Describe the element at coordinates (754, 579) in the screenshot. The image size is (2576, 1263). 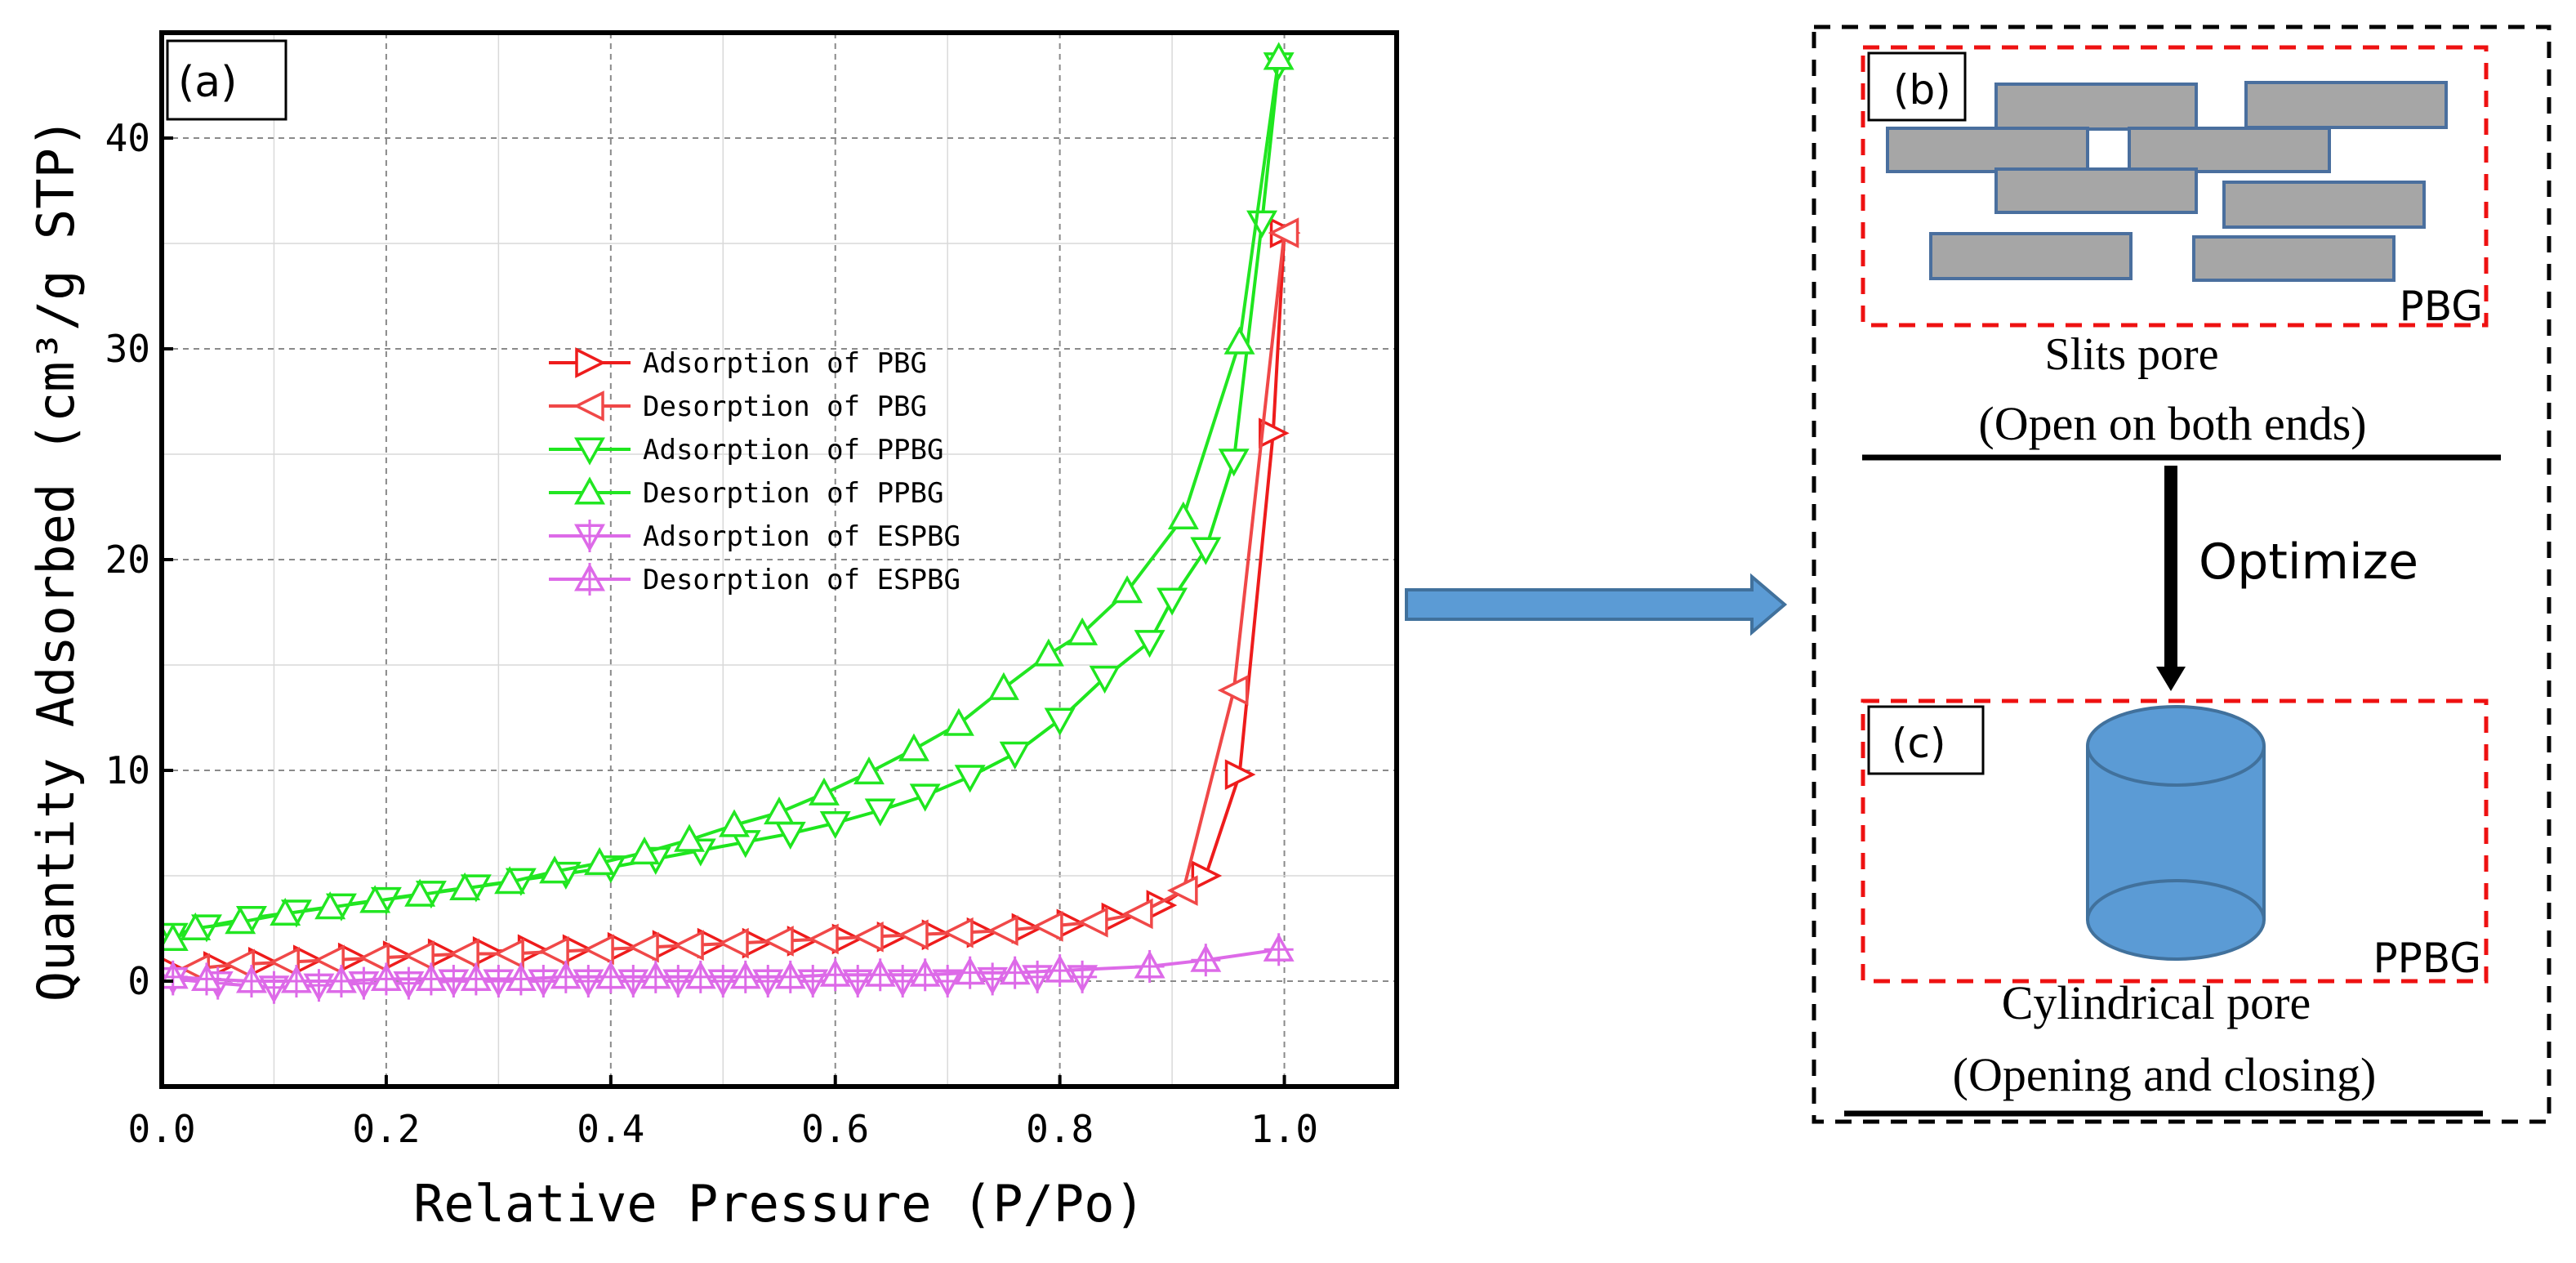
I see `legend-item: Desorption of ESPBG` at that location.